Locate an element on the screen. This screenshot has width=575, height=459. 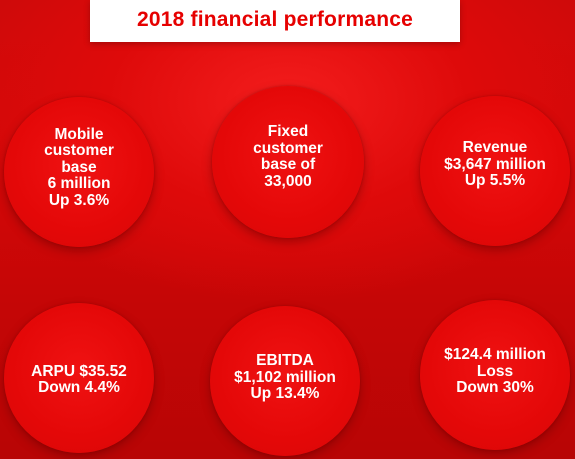
fixed-customer-base-bubble: Fixed customer base of 33,000 is located at coordinates (288, 162).